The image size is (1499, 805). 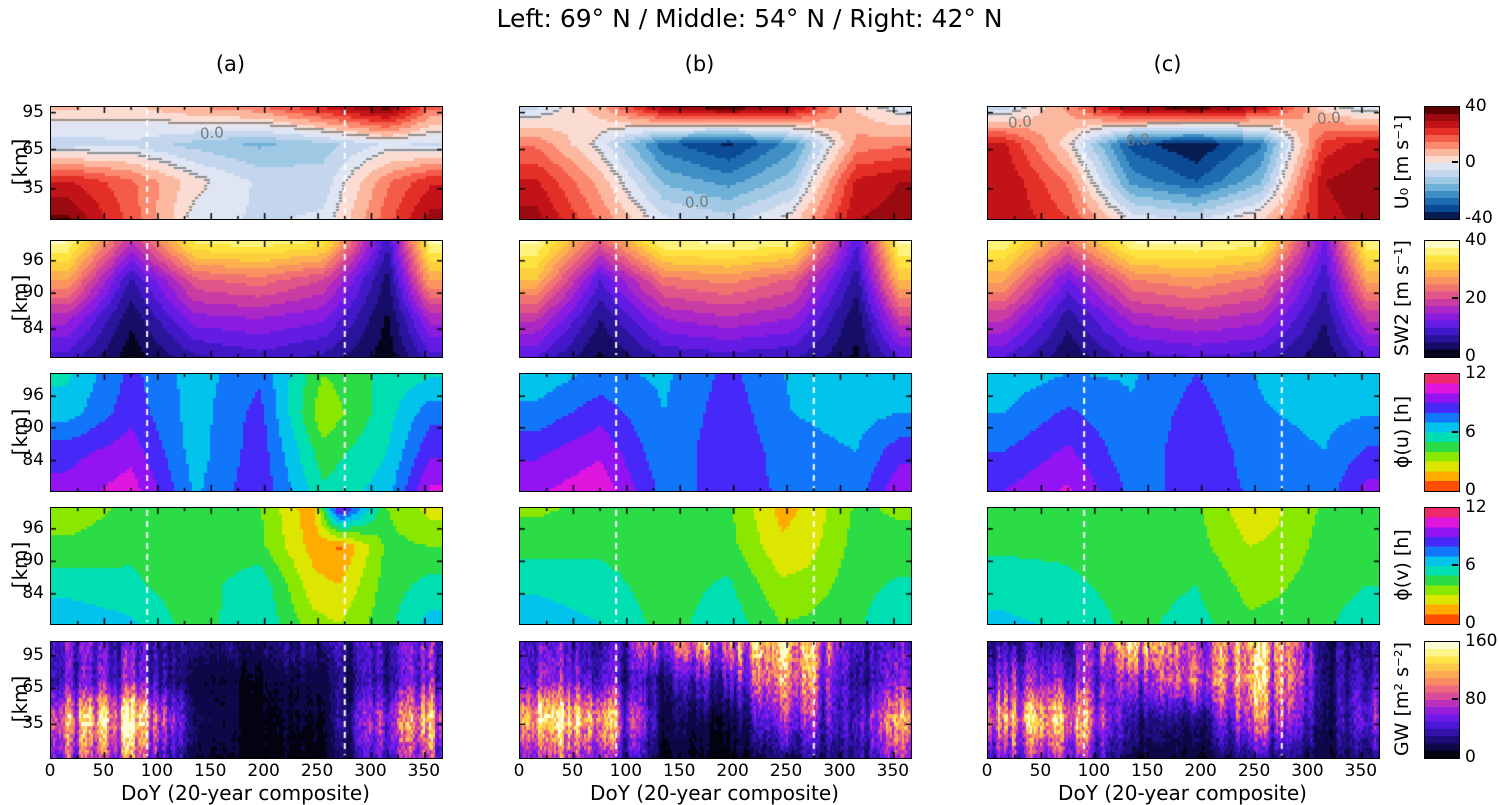 I want to click on heatmap-canvas-gw-a, so click(x=246, y=700).